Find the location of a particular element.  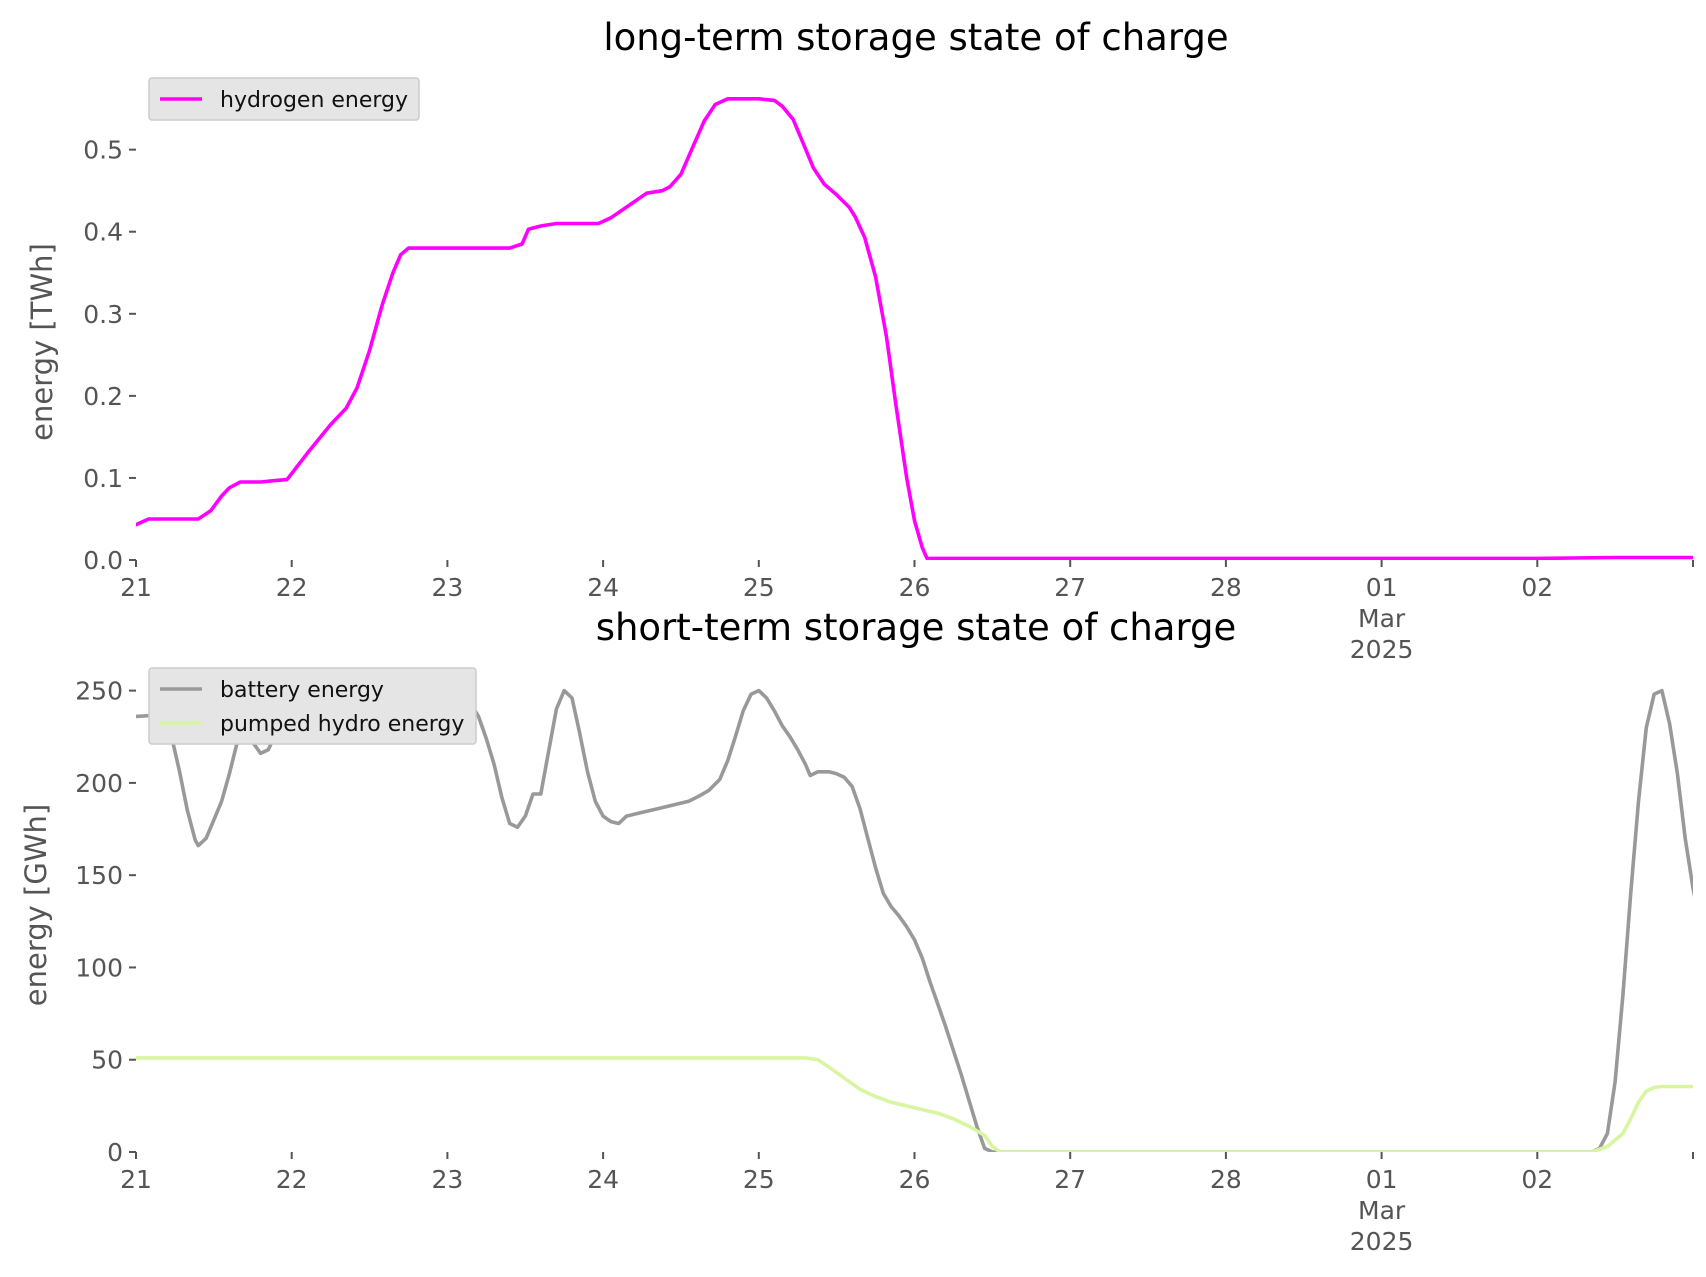

chart-title: long-term storage state of charge is located at coordinates (915, 37).